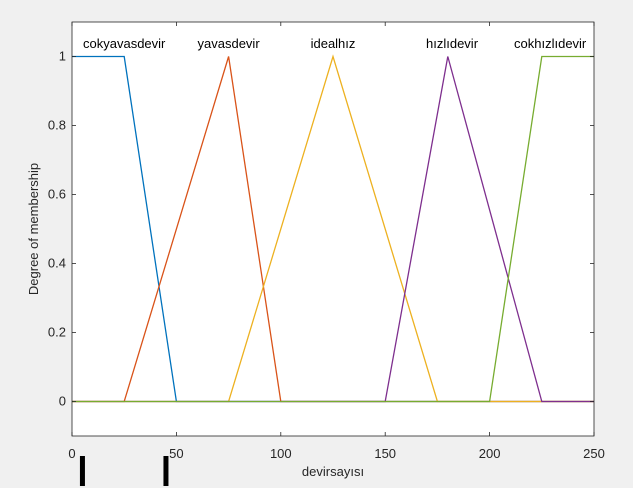 The width and height of the screenshot is (633, 488). What do you see at coordinates (57, 125) in the screenshot?
I see `y-tick-label: 0.8` at bounding box center [57, 125].